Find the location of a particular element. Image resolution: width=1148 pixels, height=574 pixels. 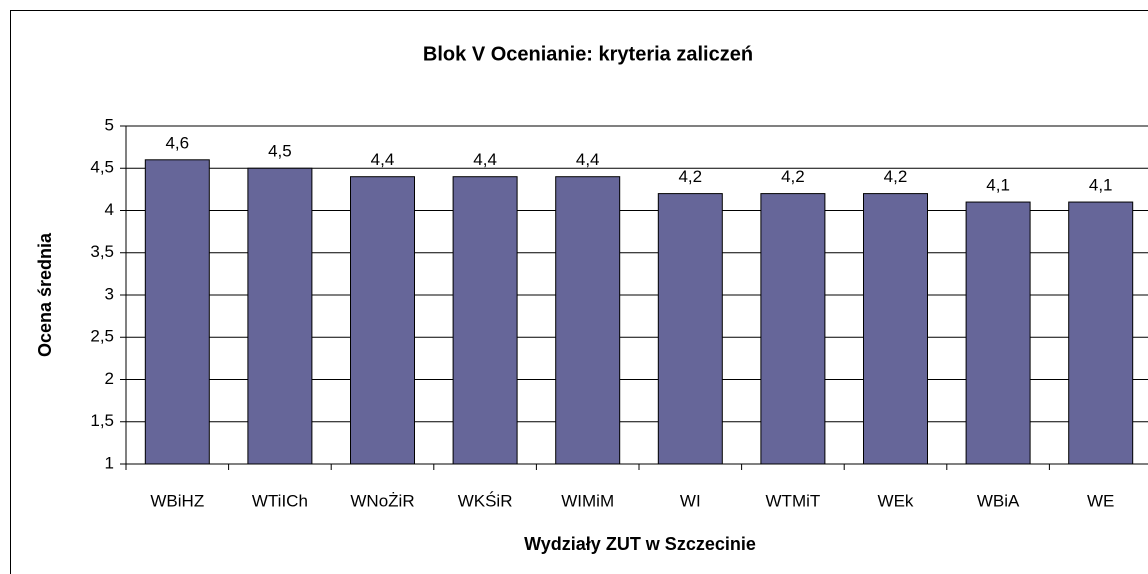

x-tick-label: WKŚiR is located at coordinates (485, 500).